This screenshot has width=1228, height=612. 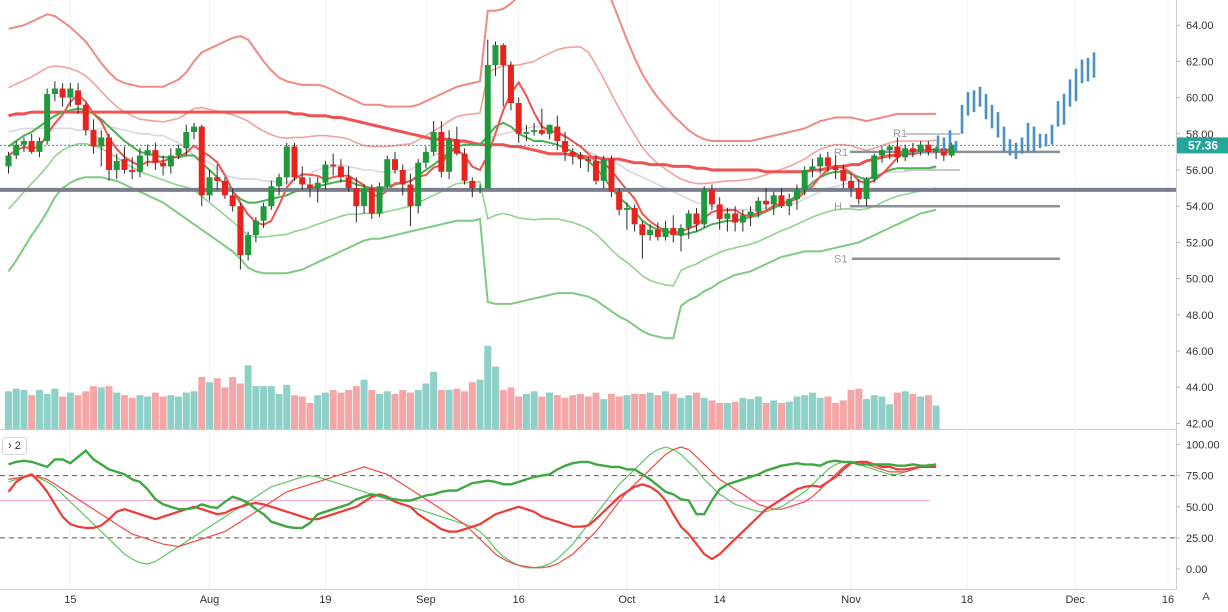 I want to click on h-label: H, so click(x=838, y=207).